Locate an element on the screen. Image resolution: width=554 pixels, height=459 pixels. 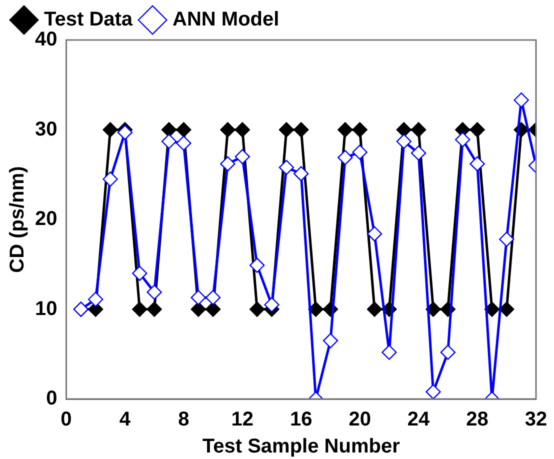
y-tick-label: 10 is located at coordinates (46, 309).